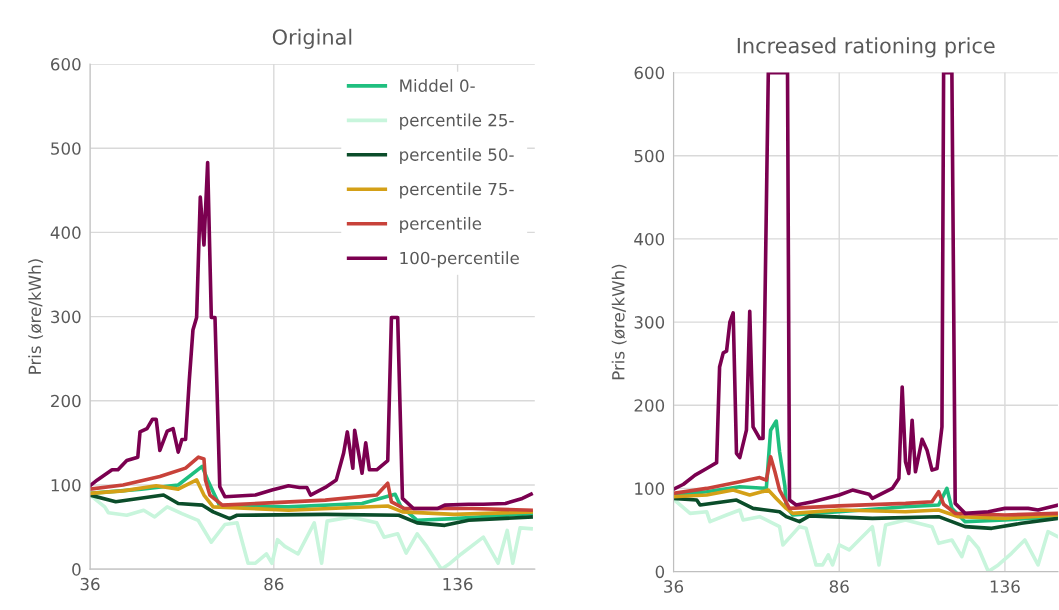 This screenshot has height=610, width=1059. What do you see at coordinates (457, 190) in the screenshot?
I see `legend-label: percentile 75-` at bounding box center [457, 190].